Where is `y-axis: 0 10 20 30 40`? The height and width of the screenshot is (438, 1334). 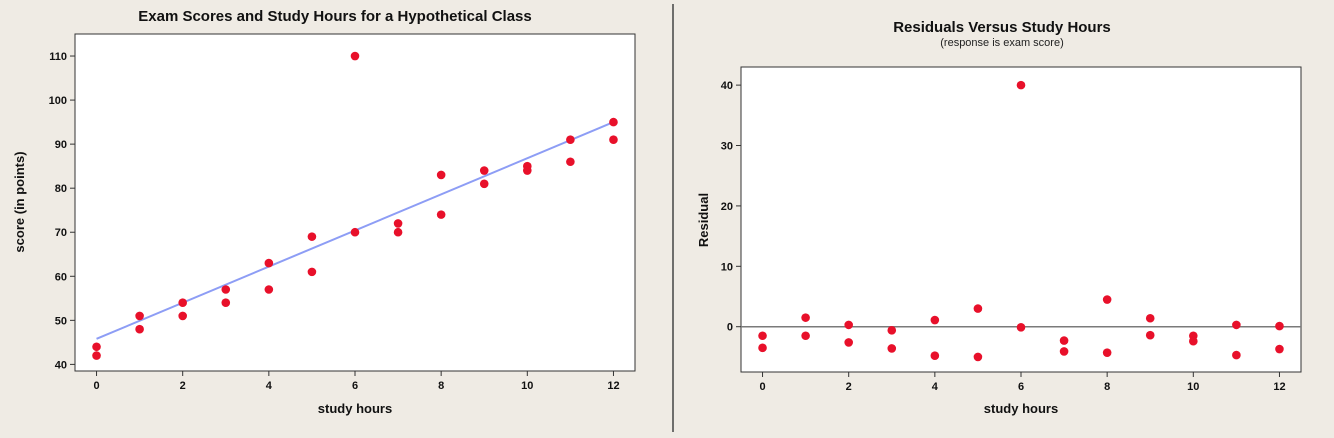
y-axis: 0 10 20 30 40 is located at coordinates (731, 207).